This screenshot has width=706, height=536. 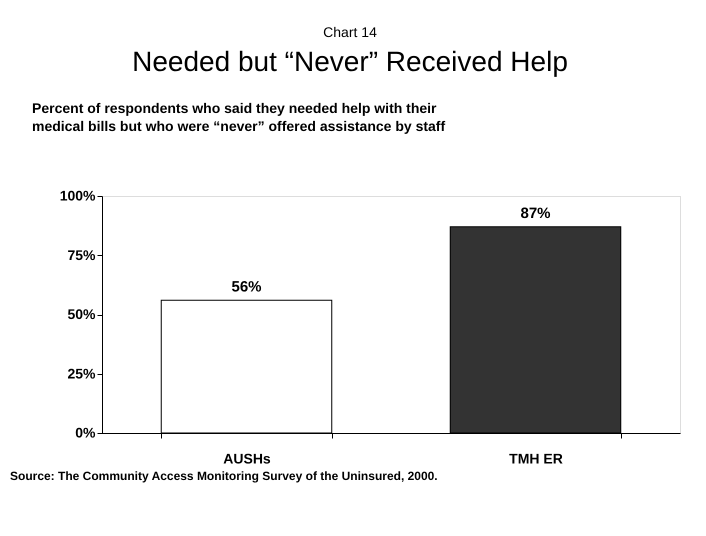 What do you see at coordinates (85, 432) in the screenshot?
I see `y-tick-label: 0%` at bounding box center [85, 432].